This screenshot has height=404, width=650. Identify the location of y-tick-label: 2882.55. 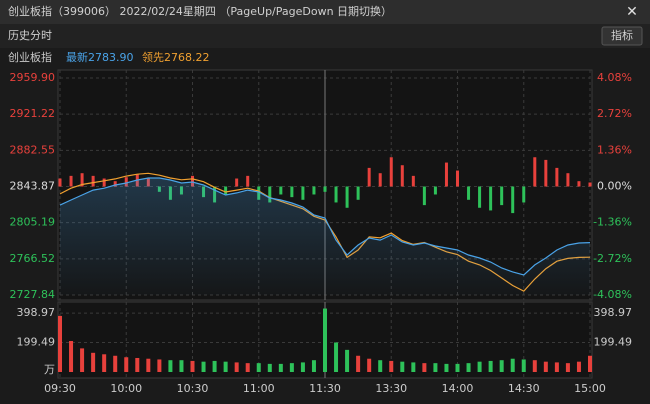
(33, 149).